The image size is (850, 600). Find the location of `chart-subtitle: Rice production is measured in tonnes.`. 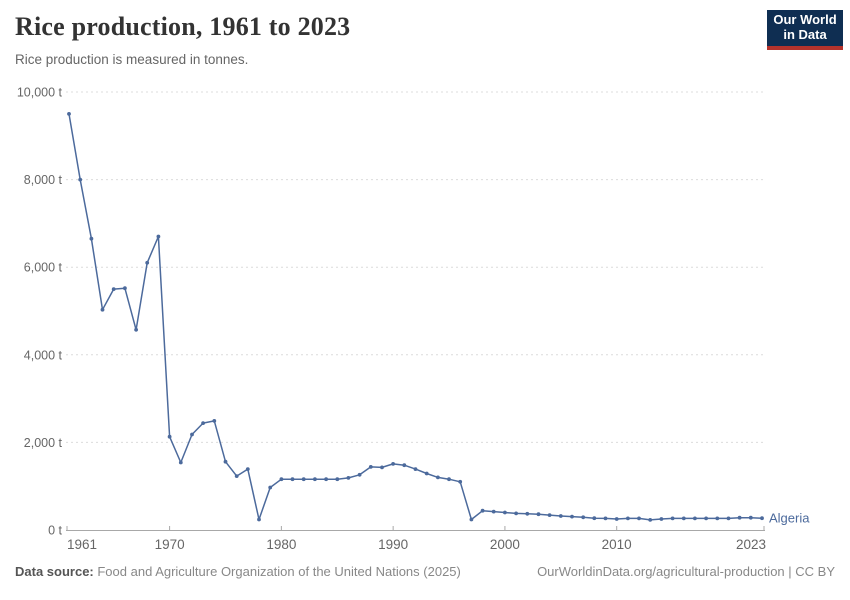

chart-subtitle: Rice production is measured in tonnes. is located at coordinates (132, 59).